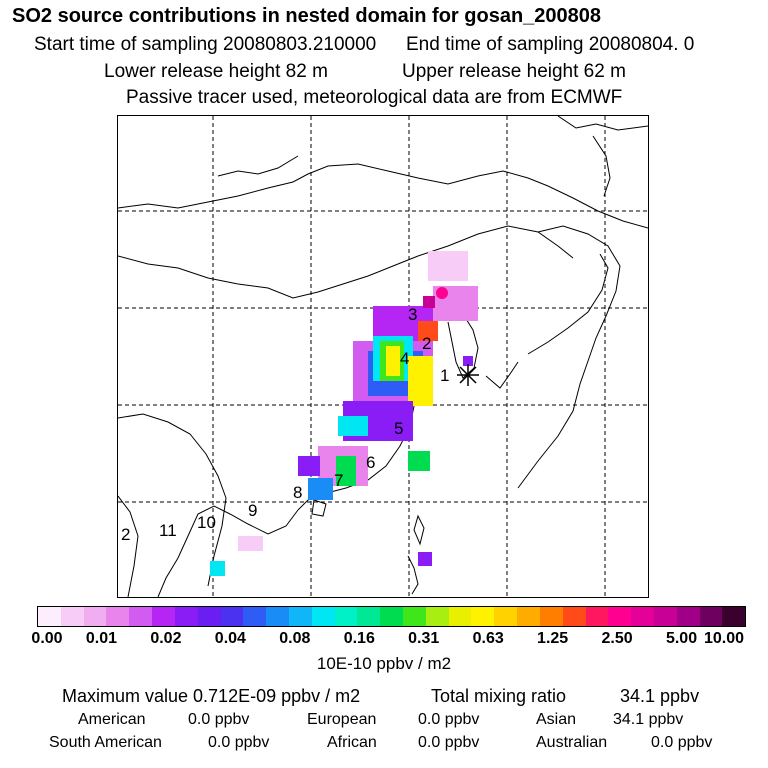 Image resolution: width=768 pixels, height=768 pixels. I want to click on japan-kyushu, so click(502, 375).